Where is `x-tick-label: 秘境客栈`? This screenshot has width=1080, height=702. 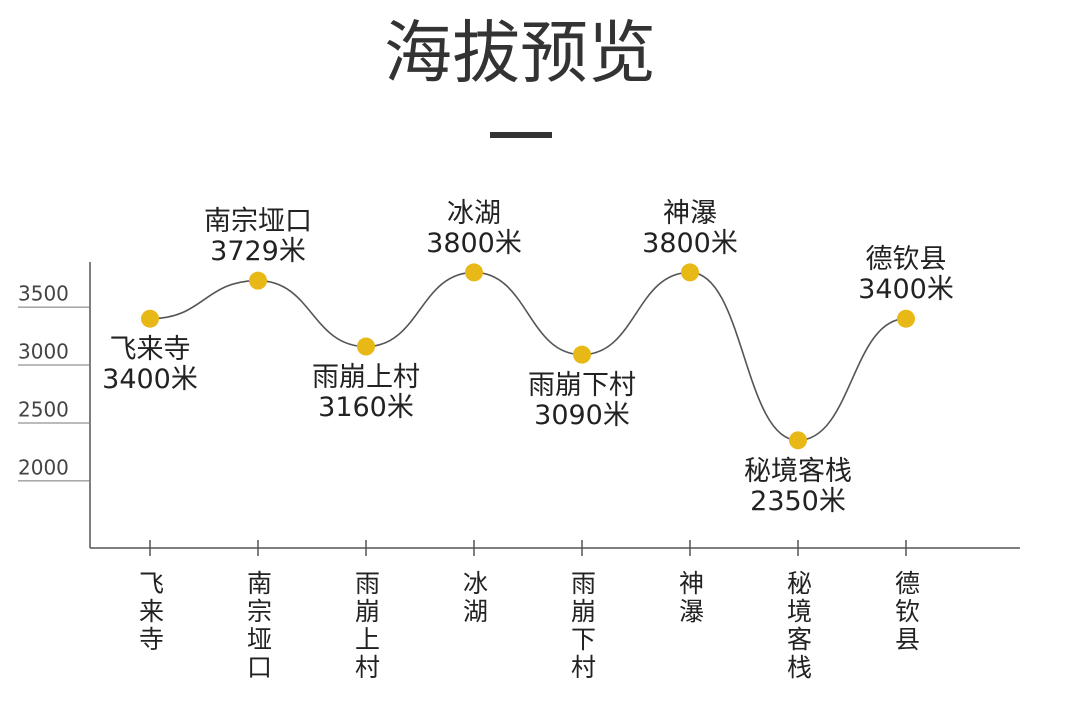
x-tick-label: 秘境客栈 is located at coordinates (798, 626).